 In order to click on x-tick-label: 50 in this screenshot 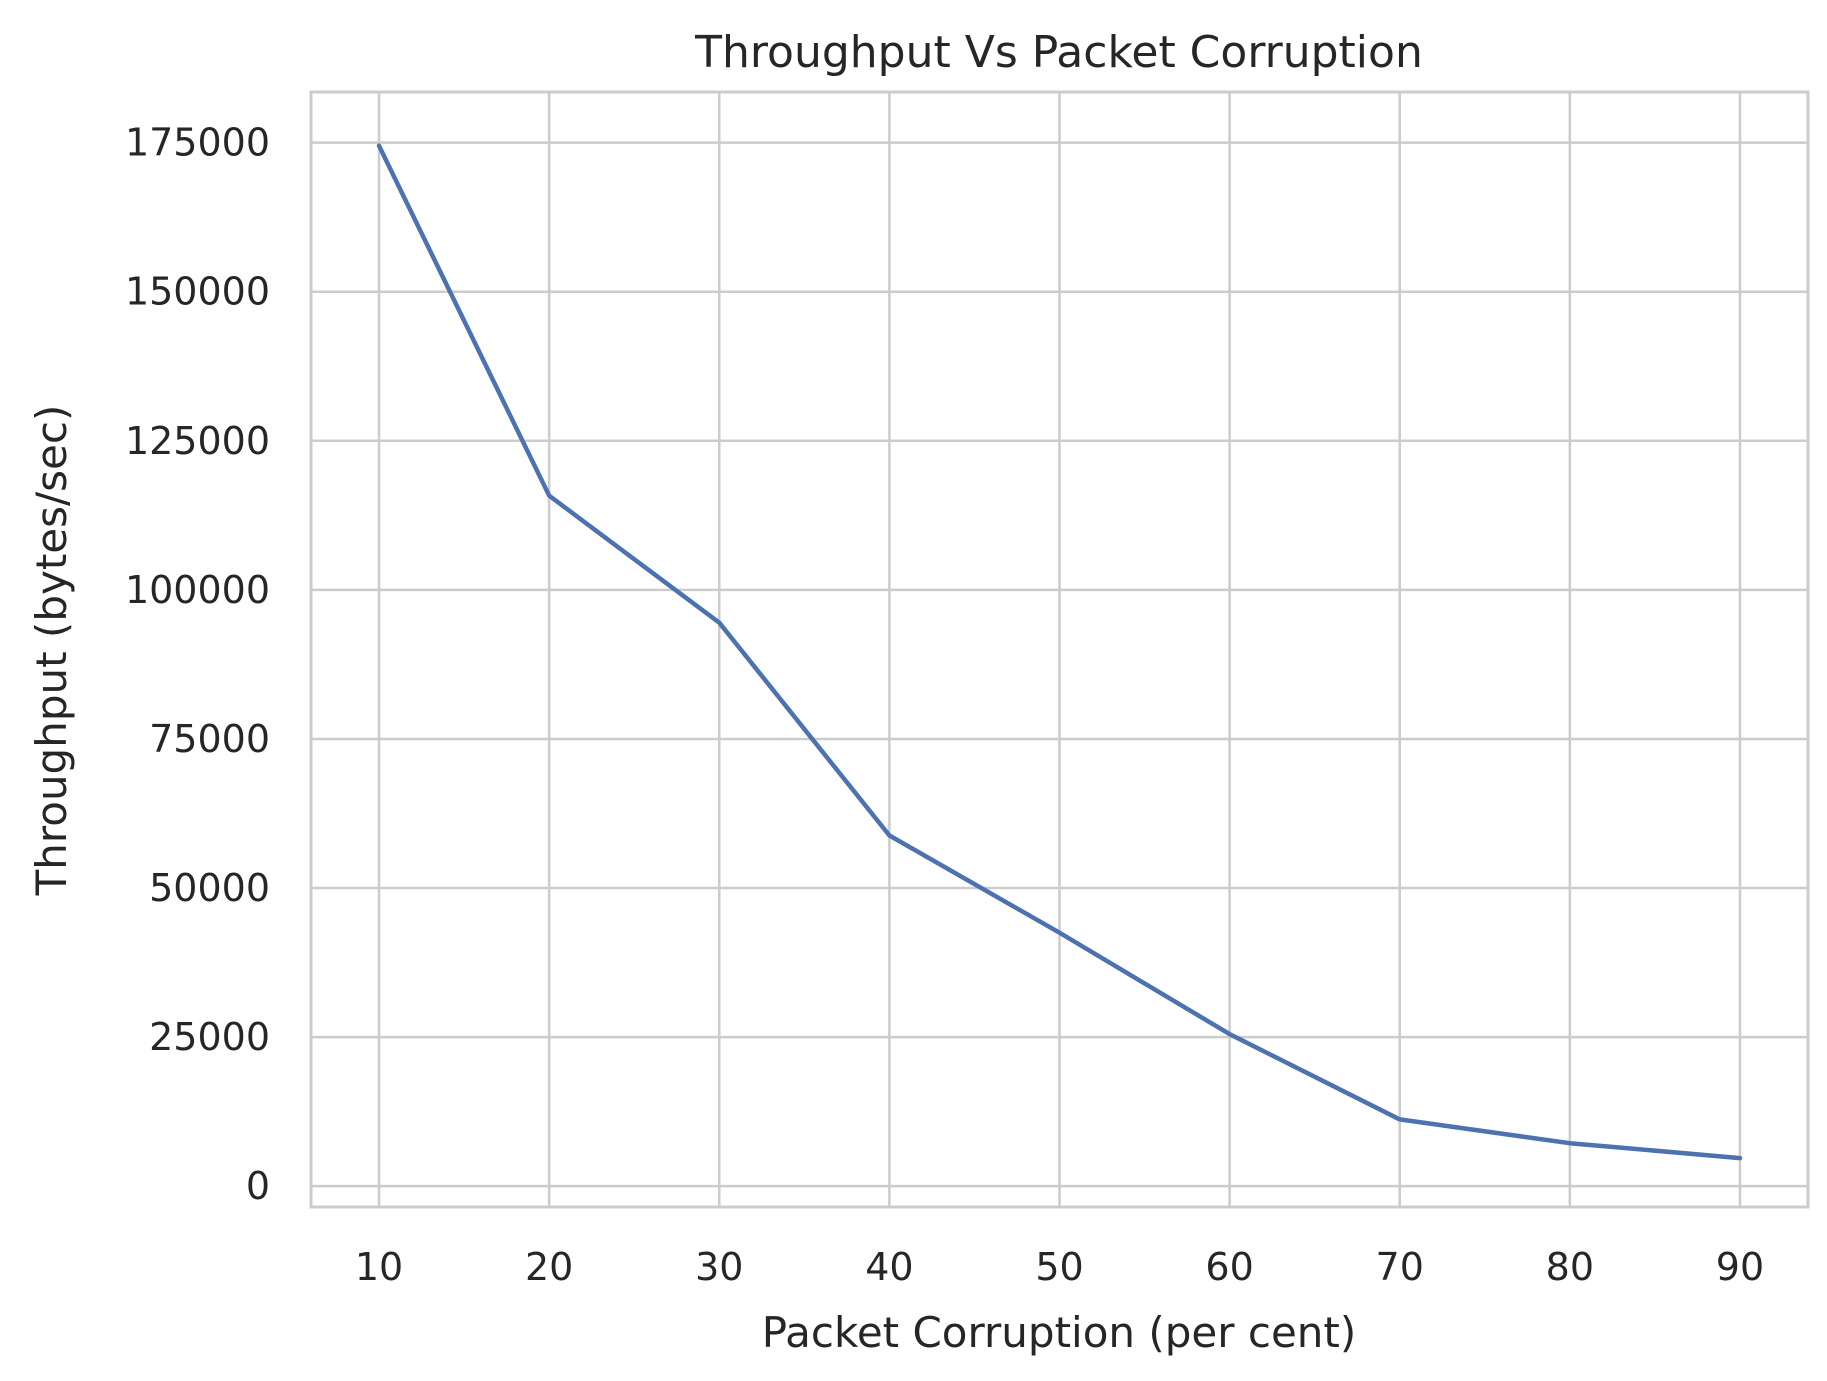, I will do `click(1059, 1267)`.